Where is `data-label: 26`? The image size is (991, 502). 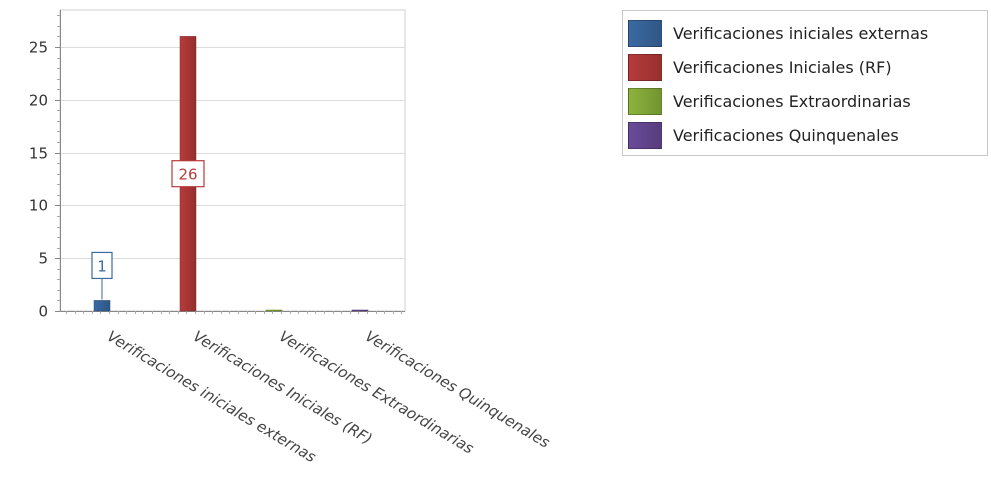 data-label: 26 is located at coordinates (187, 175).